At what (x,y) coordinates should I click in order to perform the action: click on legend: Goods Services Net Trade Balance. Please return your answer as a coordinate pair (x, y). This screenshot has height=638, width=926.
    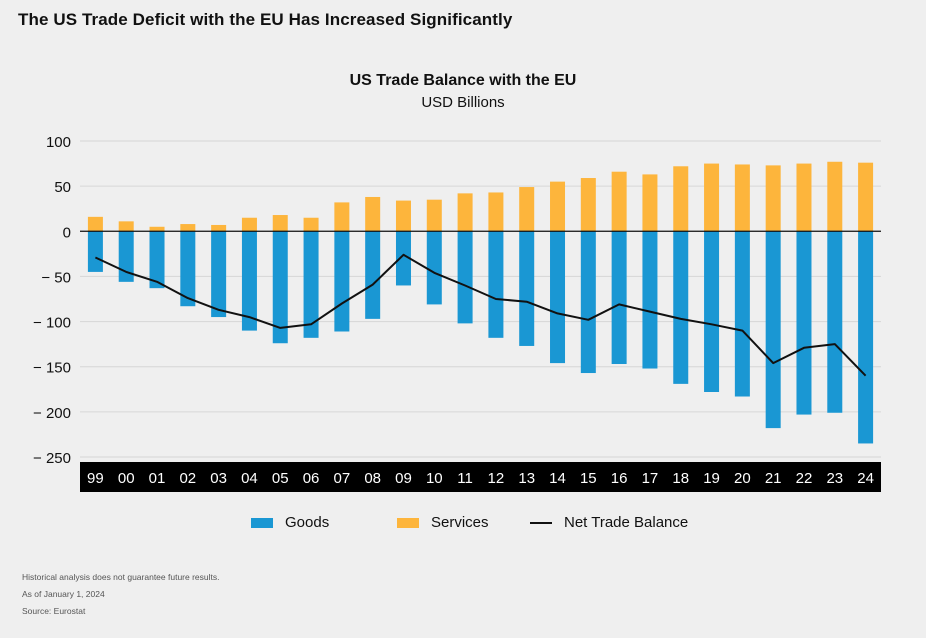
    Looking at the image, I should click on (463, 524).